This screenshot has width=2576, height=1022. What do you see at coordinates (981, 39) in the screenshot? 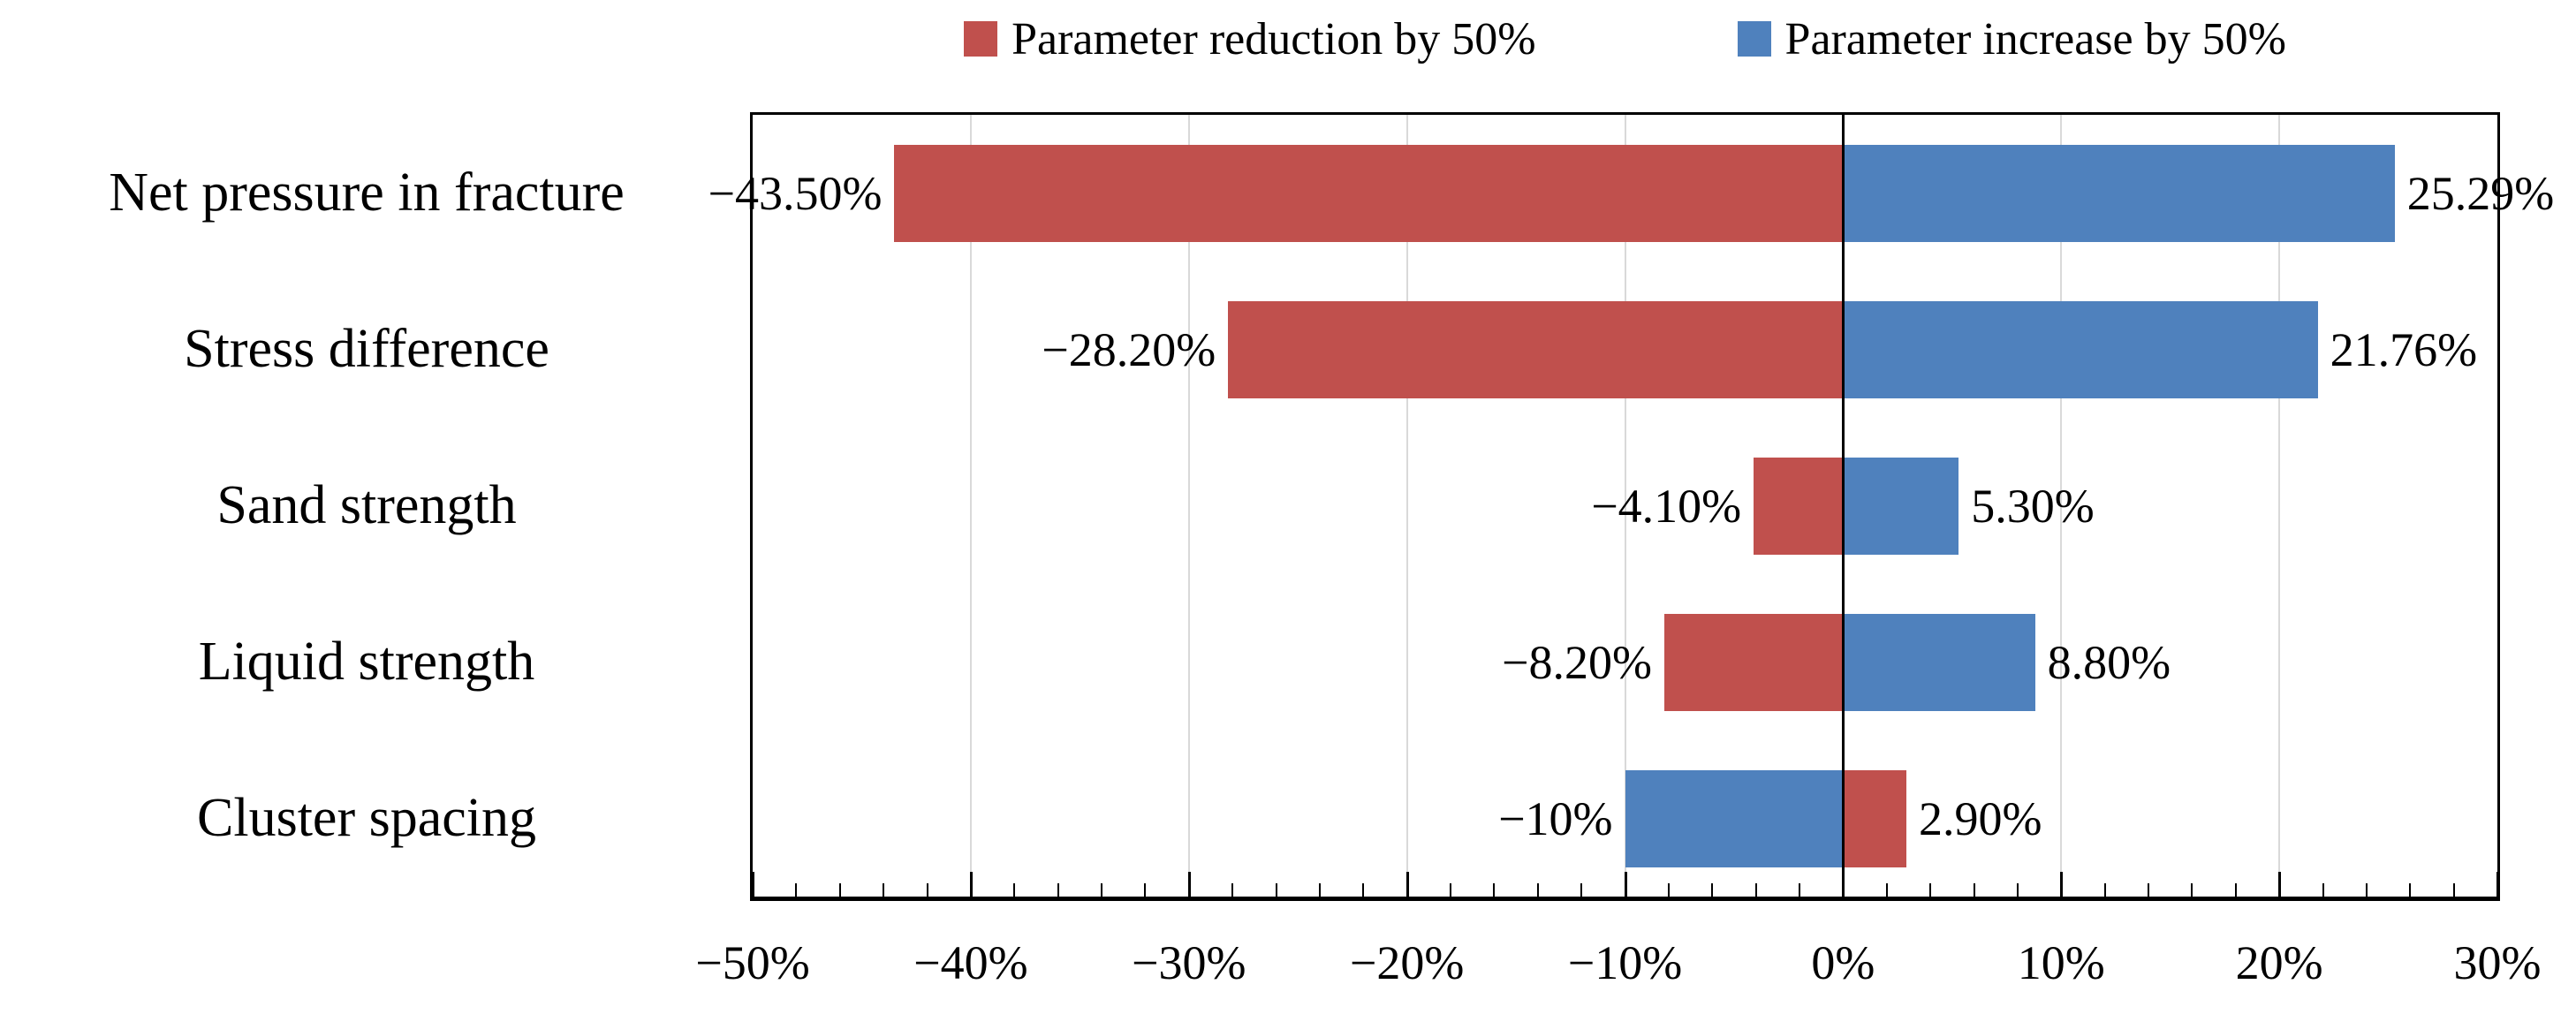
I see `legend-swatch-reduction-icon` at bounding box center [981, 39].